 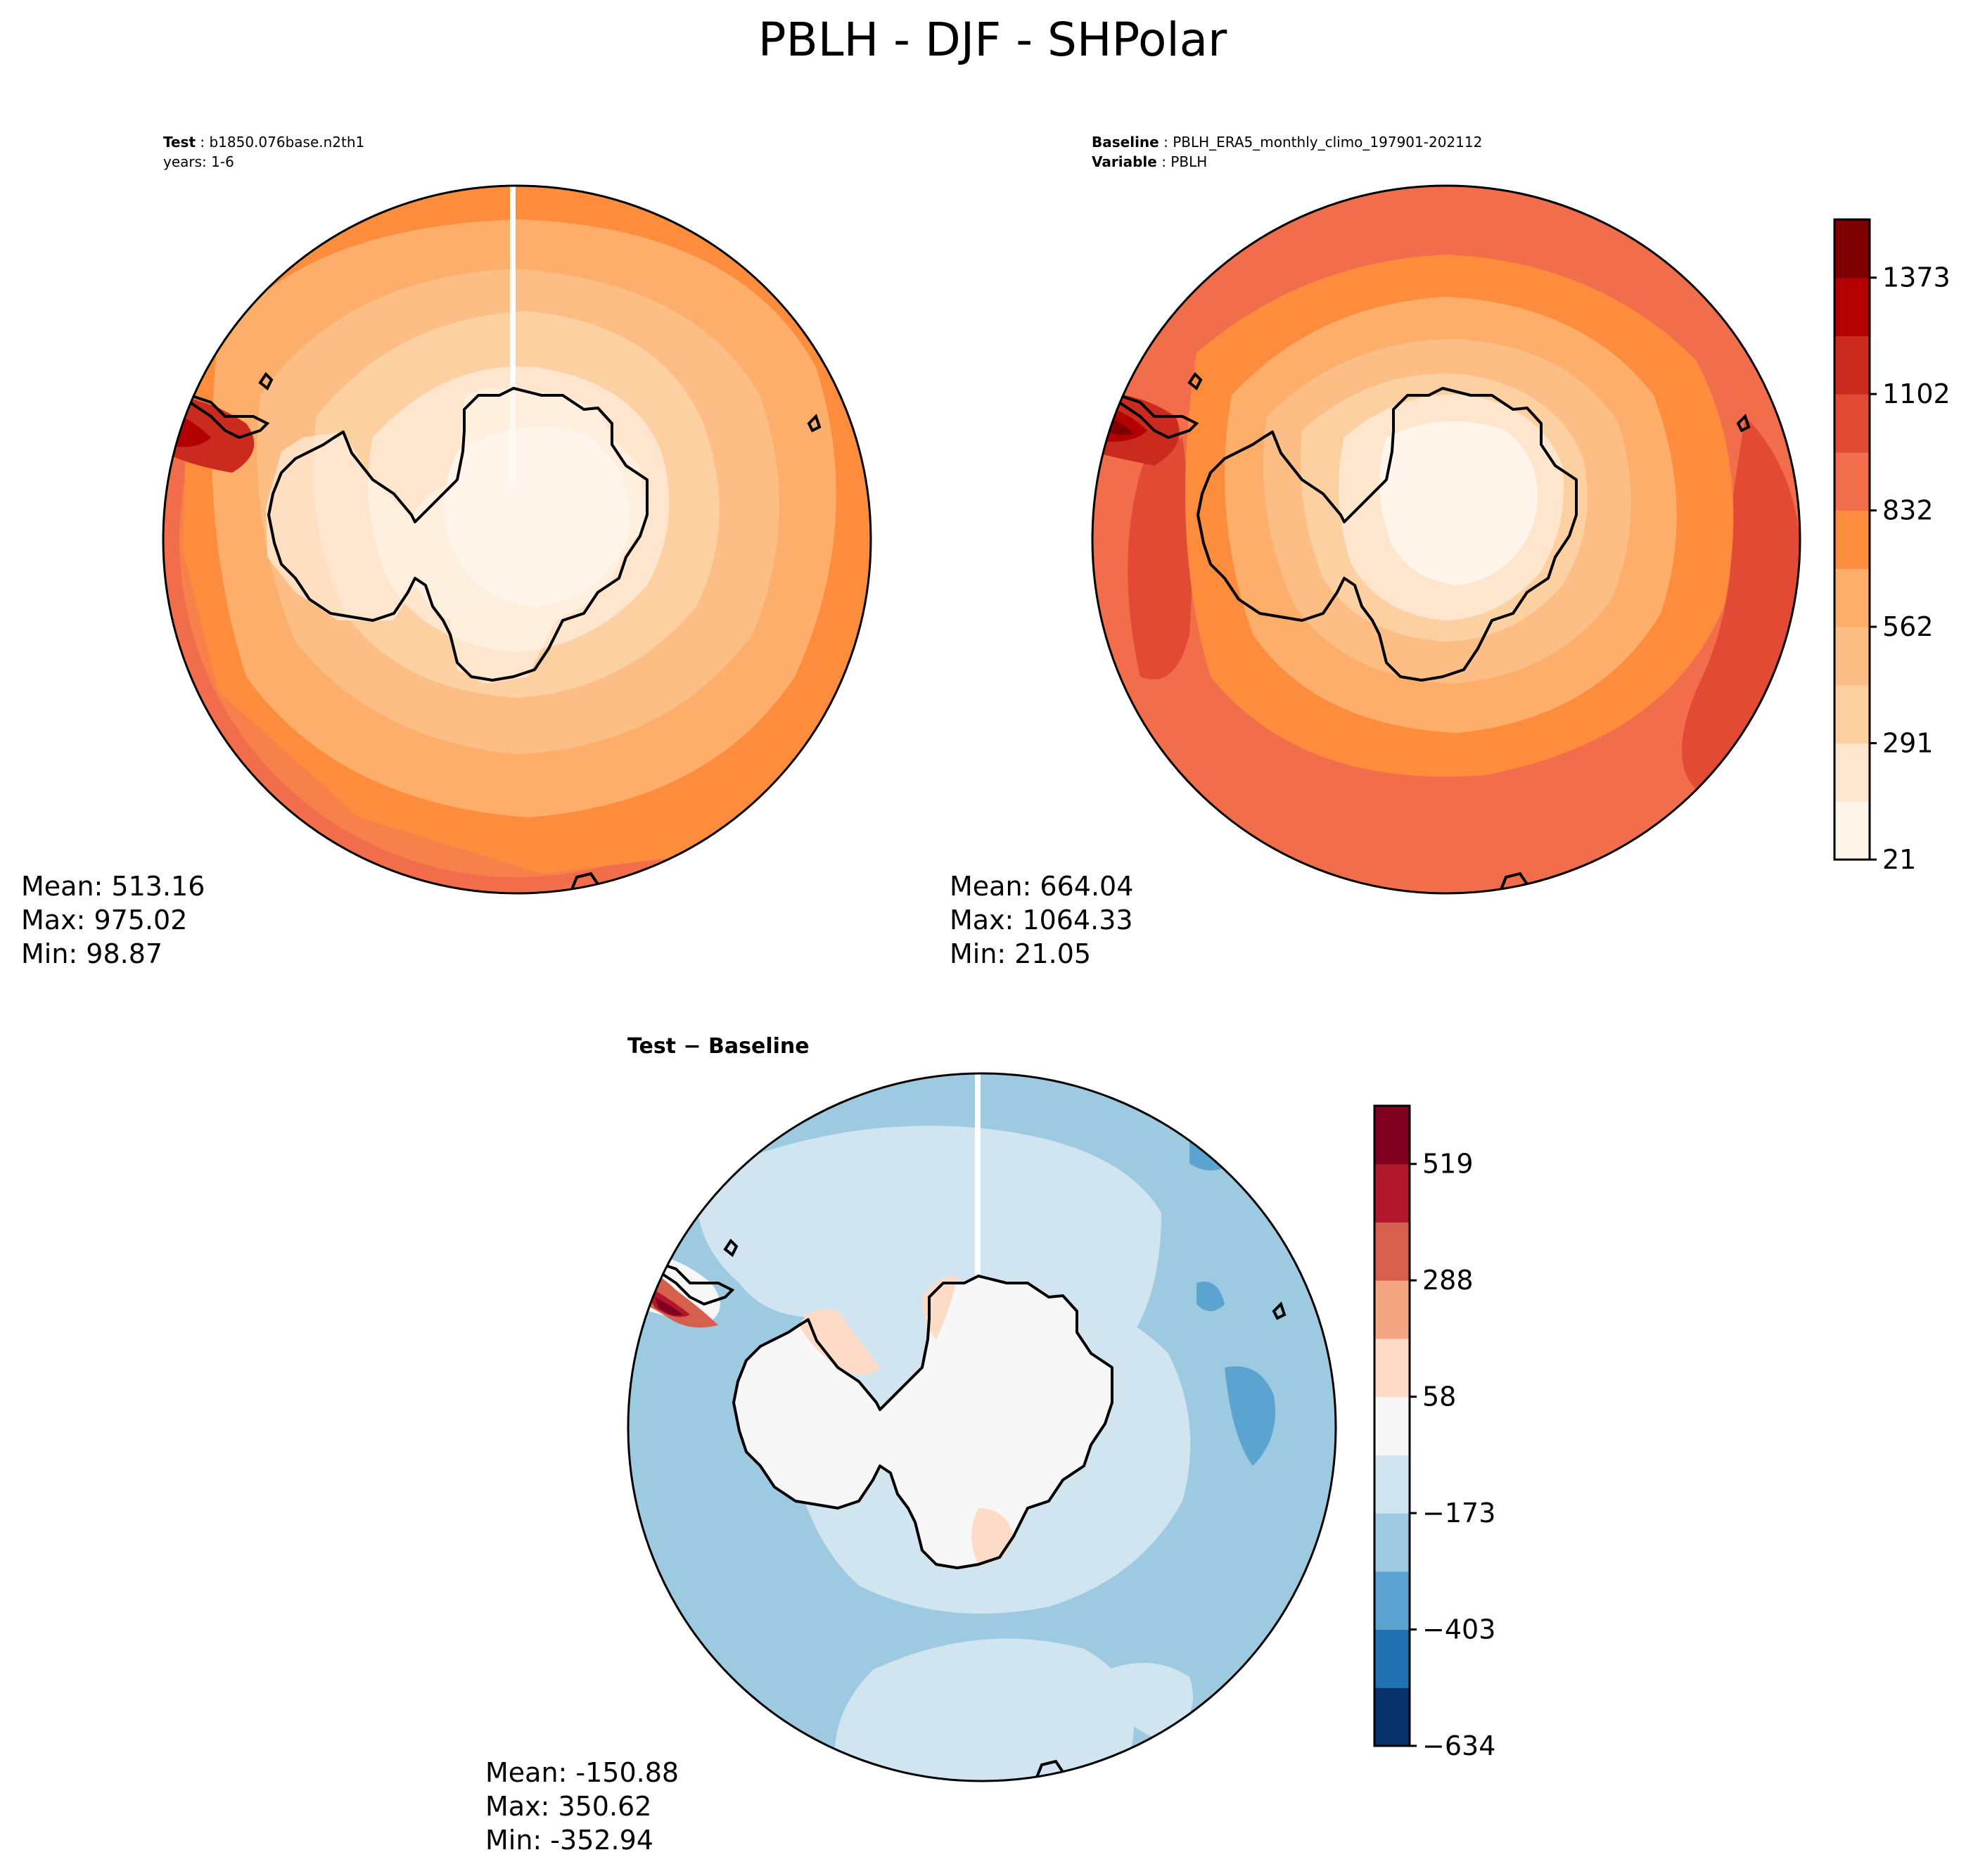 I want to click on difference-polar-map, so click(x=982, y=1427).